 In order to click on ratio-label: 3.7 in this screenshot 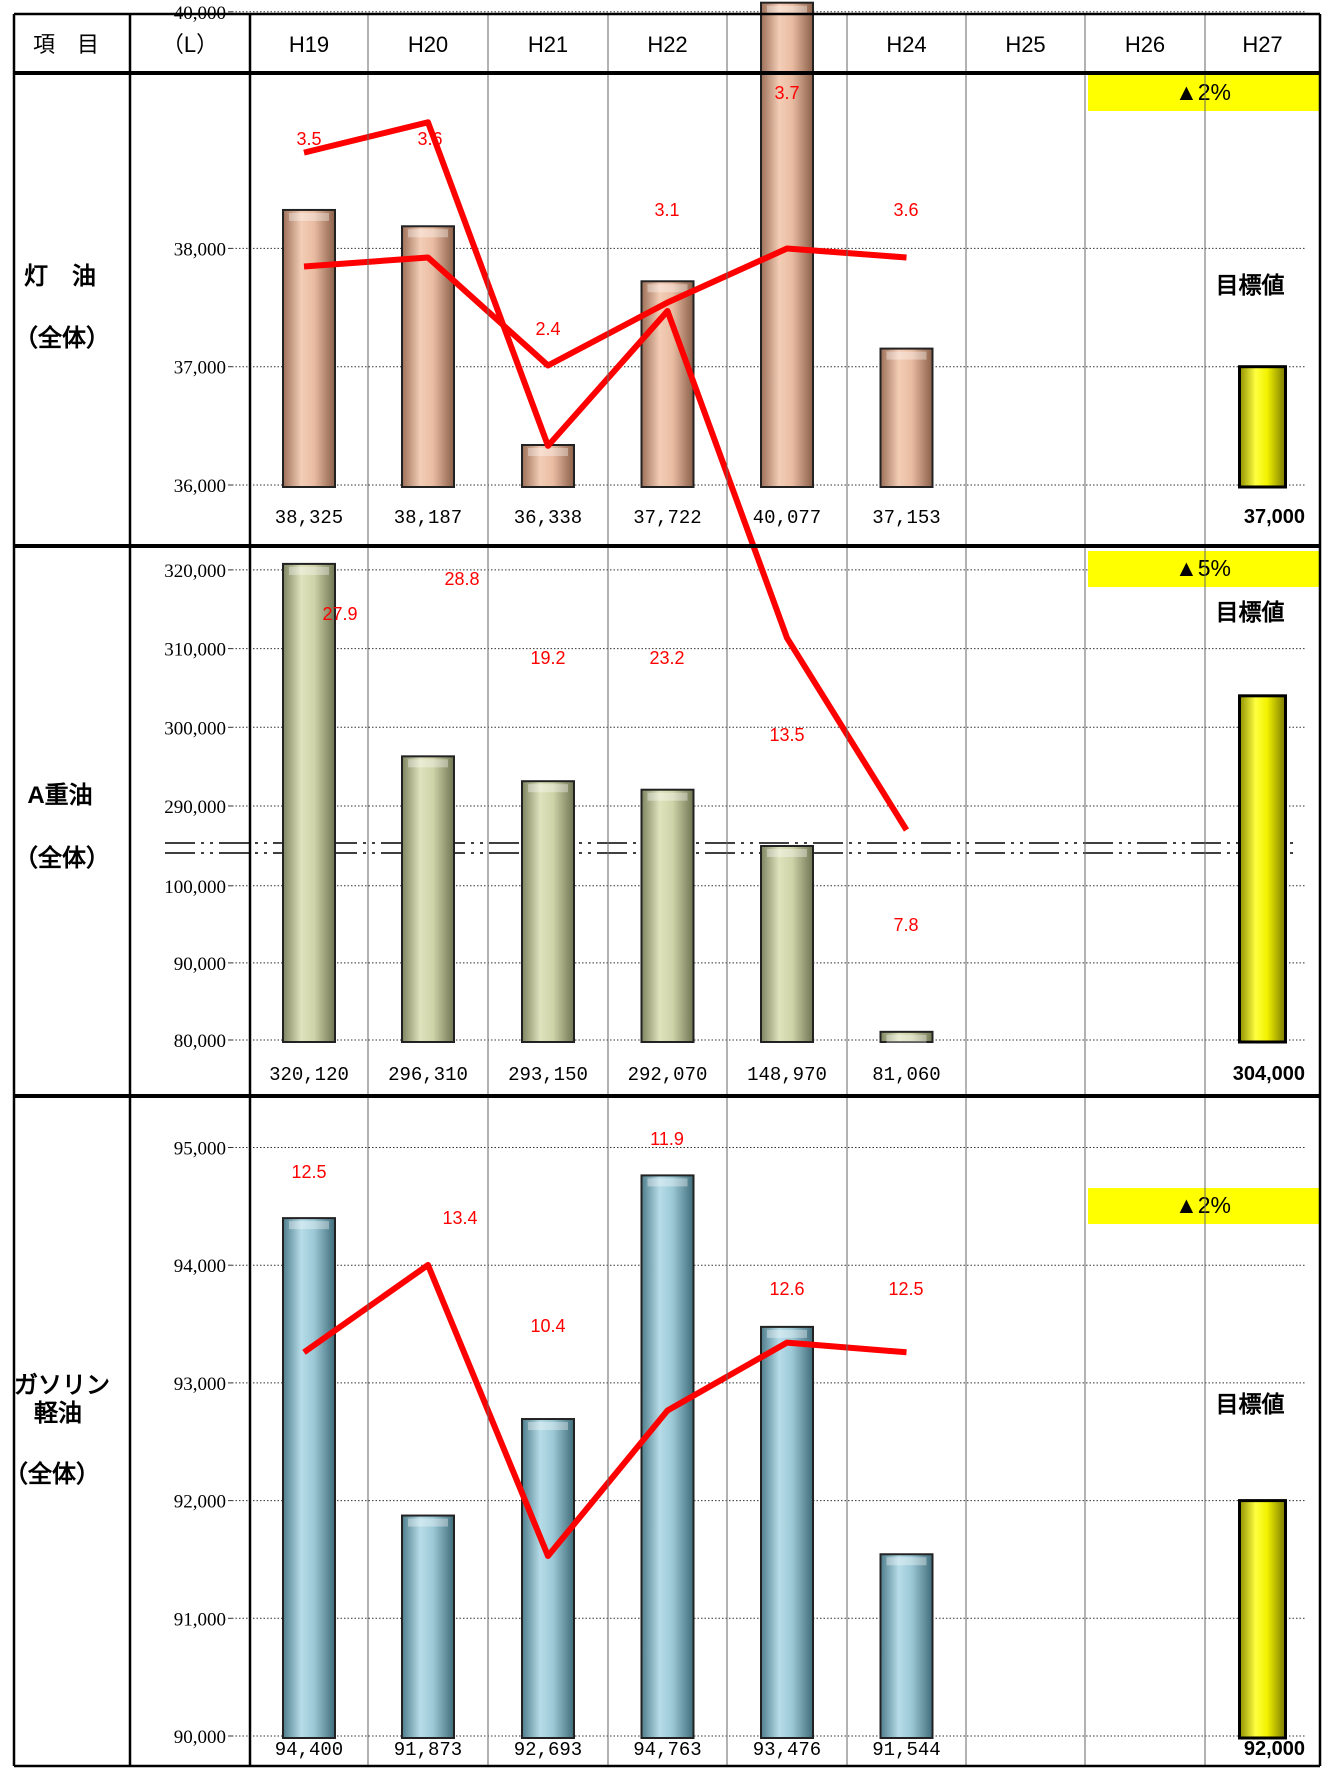, I will do `click(786, 93)`.